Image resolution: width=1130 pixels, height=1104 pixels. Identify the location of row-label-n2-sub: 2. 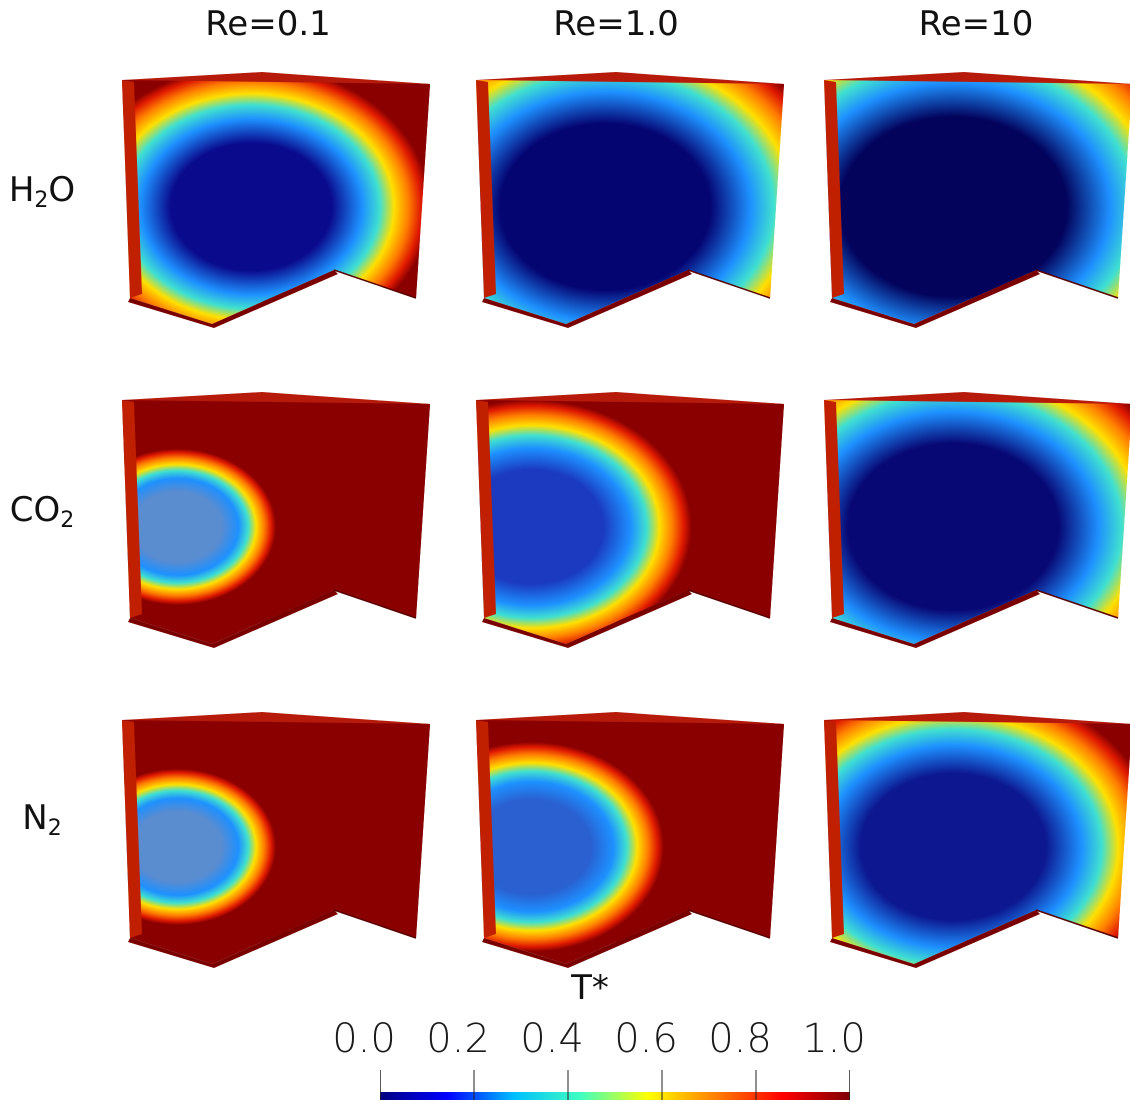
(54, 828).